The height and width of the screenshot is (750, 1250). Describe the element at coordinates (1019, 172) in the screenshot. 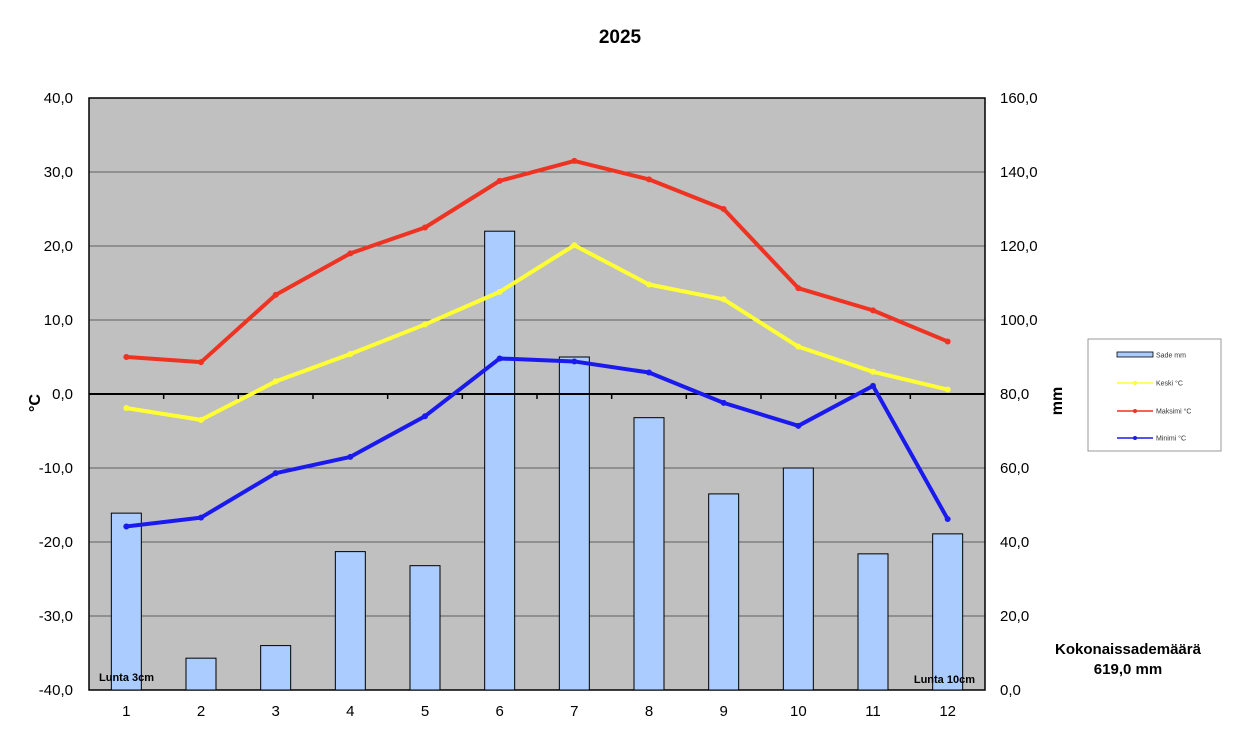

I see `right-tick-label: 140,0` at that location.